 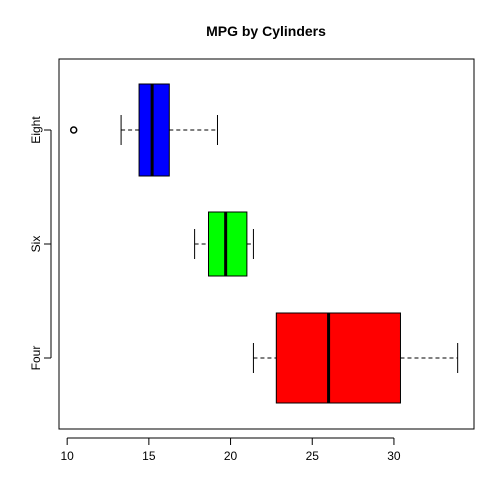 I want to click on x-tick-label: 30, so click(x=394, y=456).